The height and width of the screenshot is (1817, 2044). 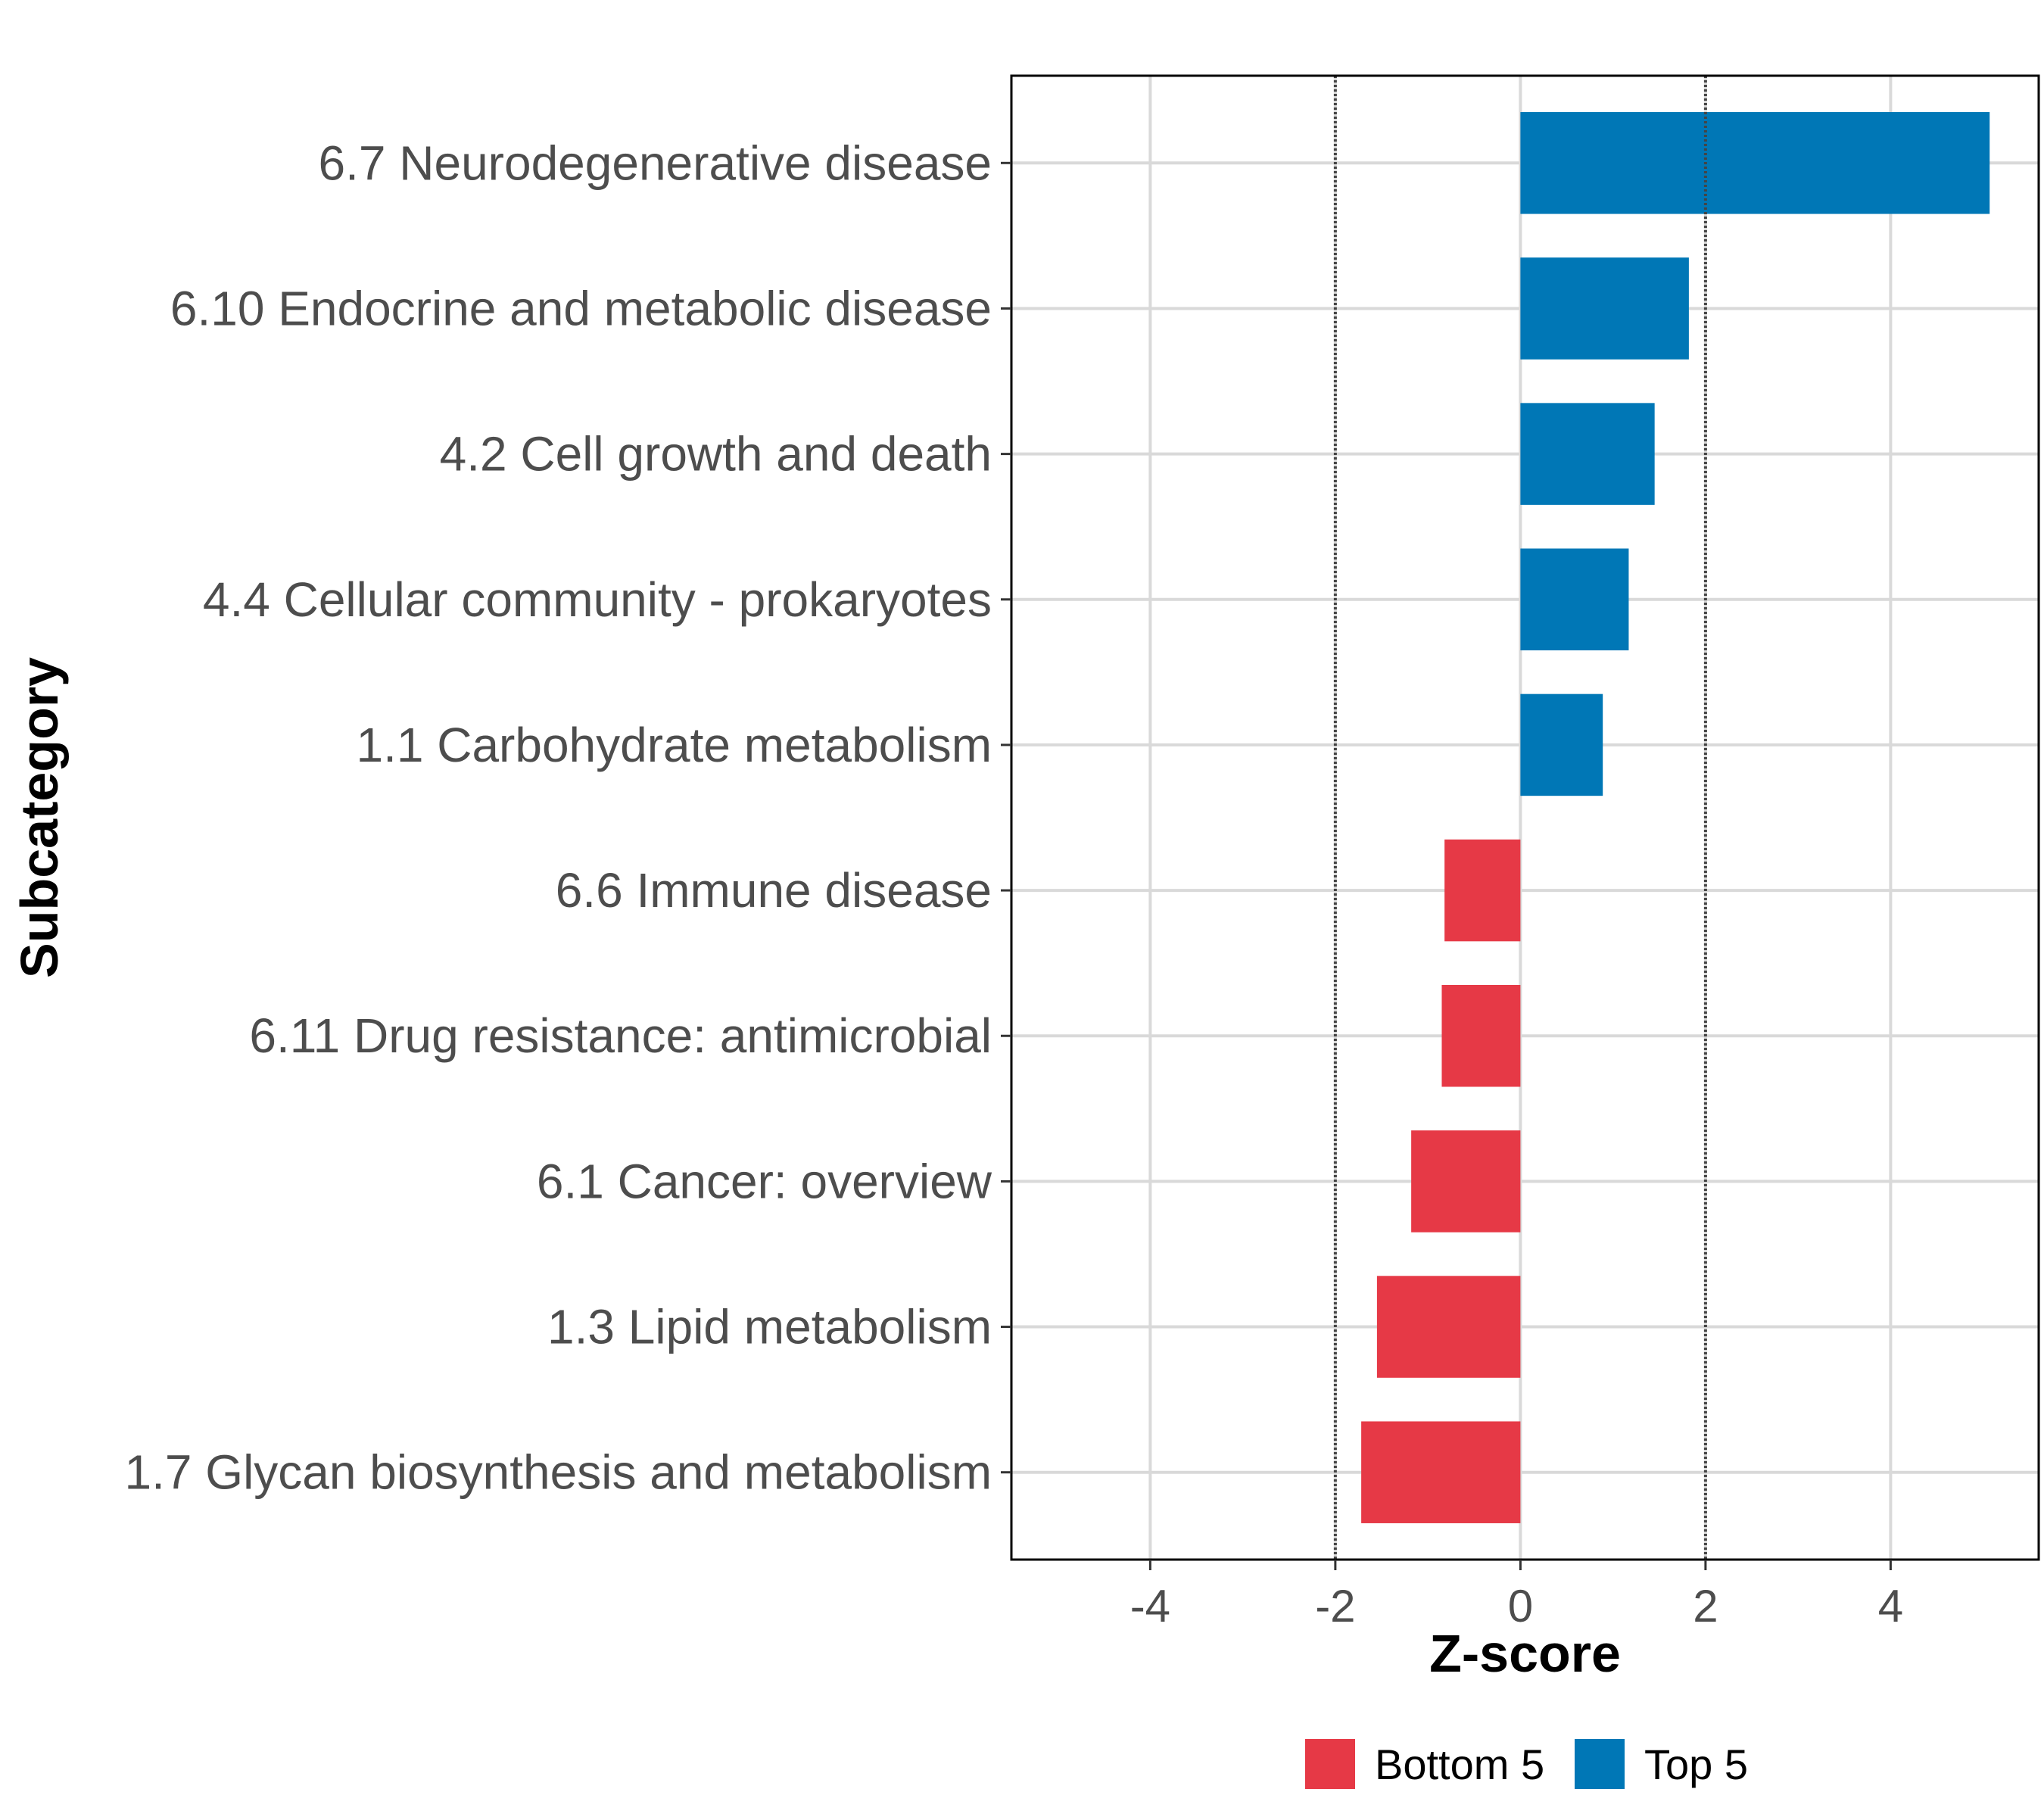 What do you see at coordinates (655, 163) in the screenshot?
I see `y-tick-label: 6.7 Neurodegenerative disease` at bounding box center [655, 163].